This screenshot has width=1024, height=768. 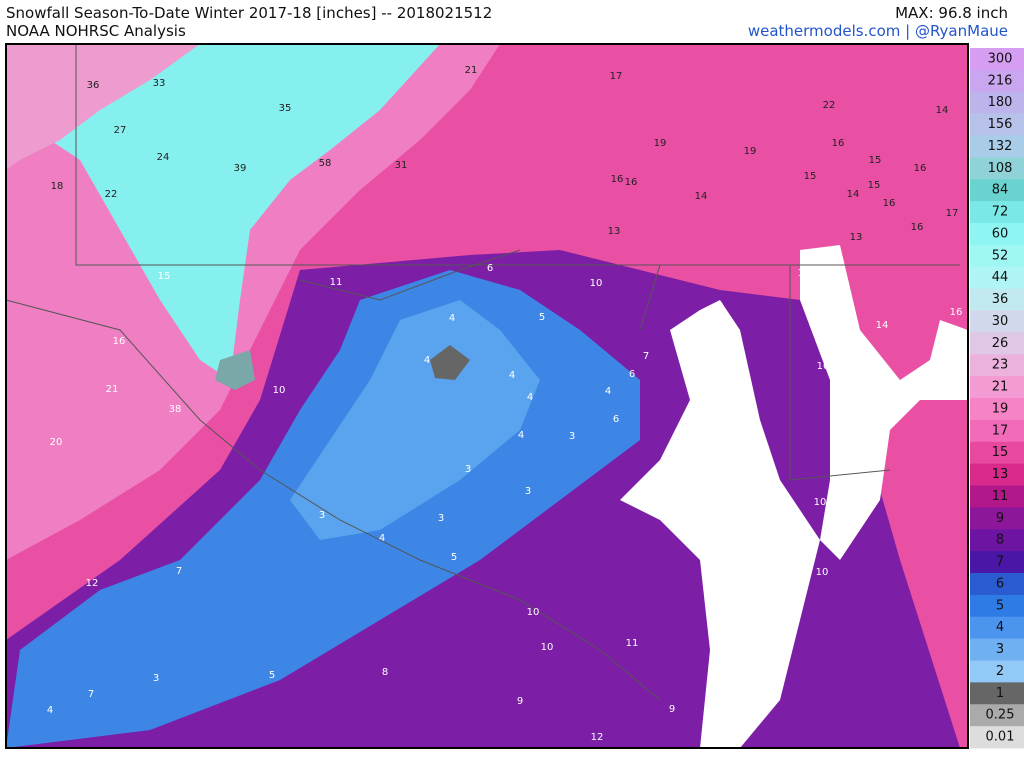 What do you see at coordinates (1000, 430) in the screenshot?
I see `legend-label: 17` at bounding box center [1000, 430].